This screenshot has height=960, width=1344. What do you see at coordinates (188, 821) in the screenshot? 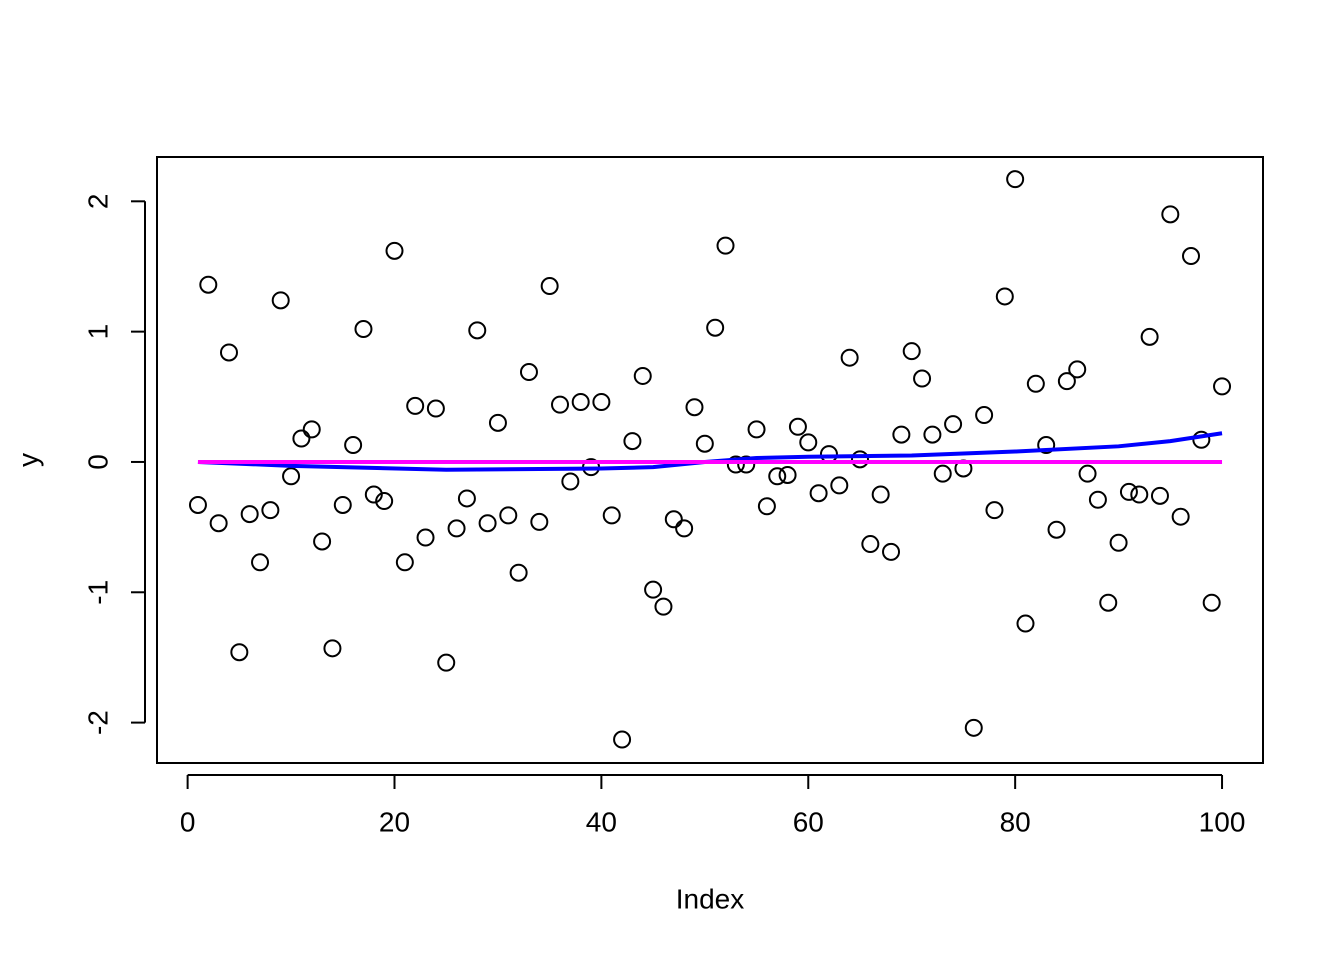
I see `x-tick-label: 0` at bounding box center [188, 821].